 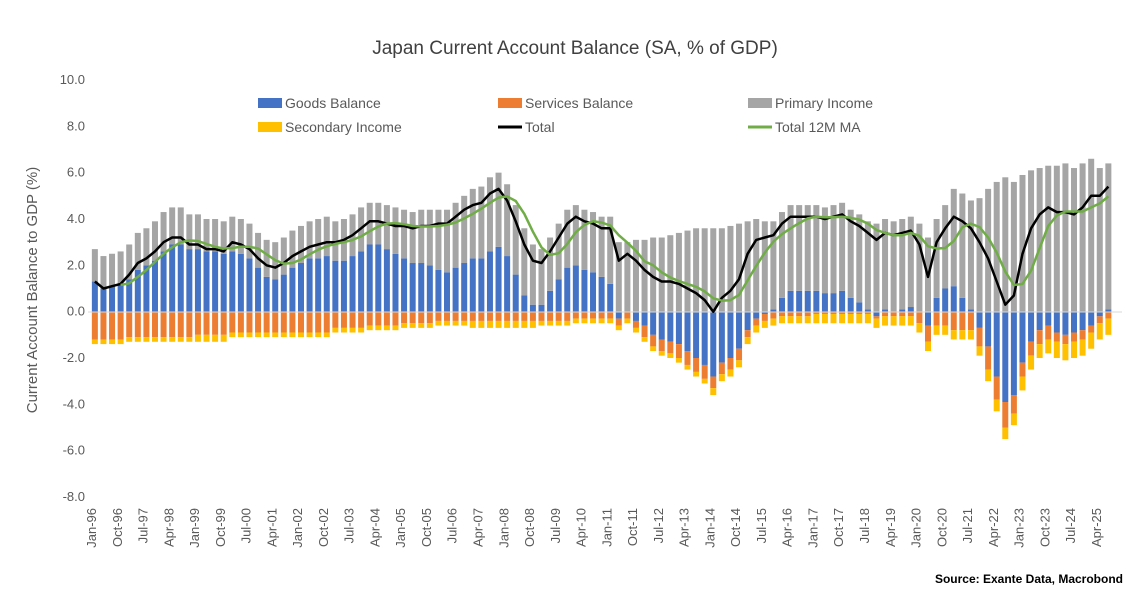 I want to click on x-tick-label: Jul-03, so click(x=349, y=525).